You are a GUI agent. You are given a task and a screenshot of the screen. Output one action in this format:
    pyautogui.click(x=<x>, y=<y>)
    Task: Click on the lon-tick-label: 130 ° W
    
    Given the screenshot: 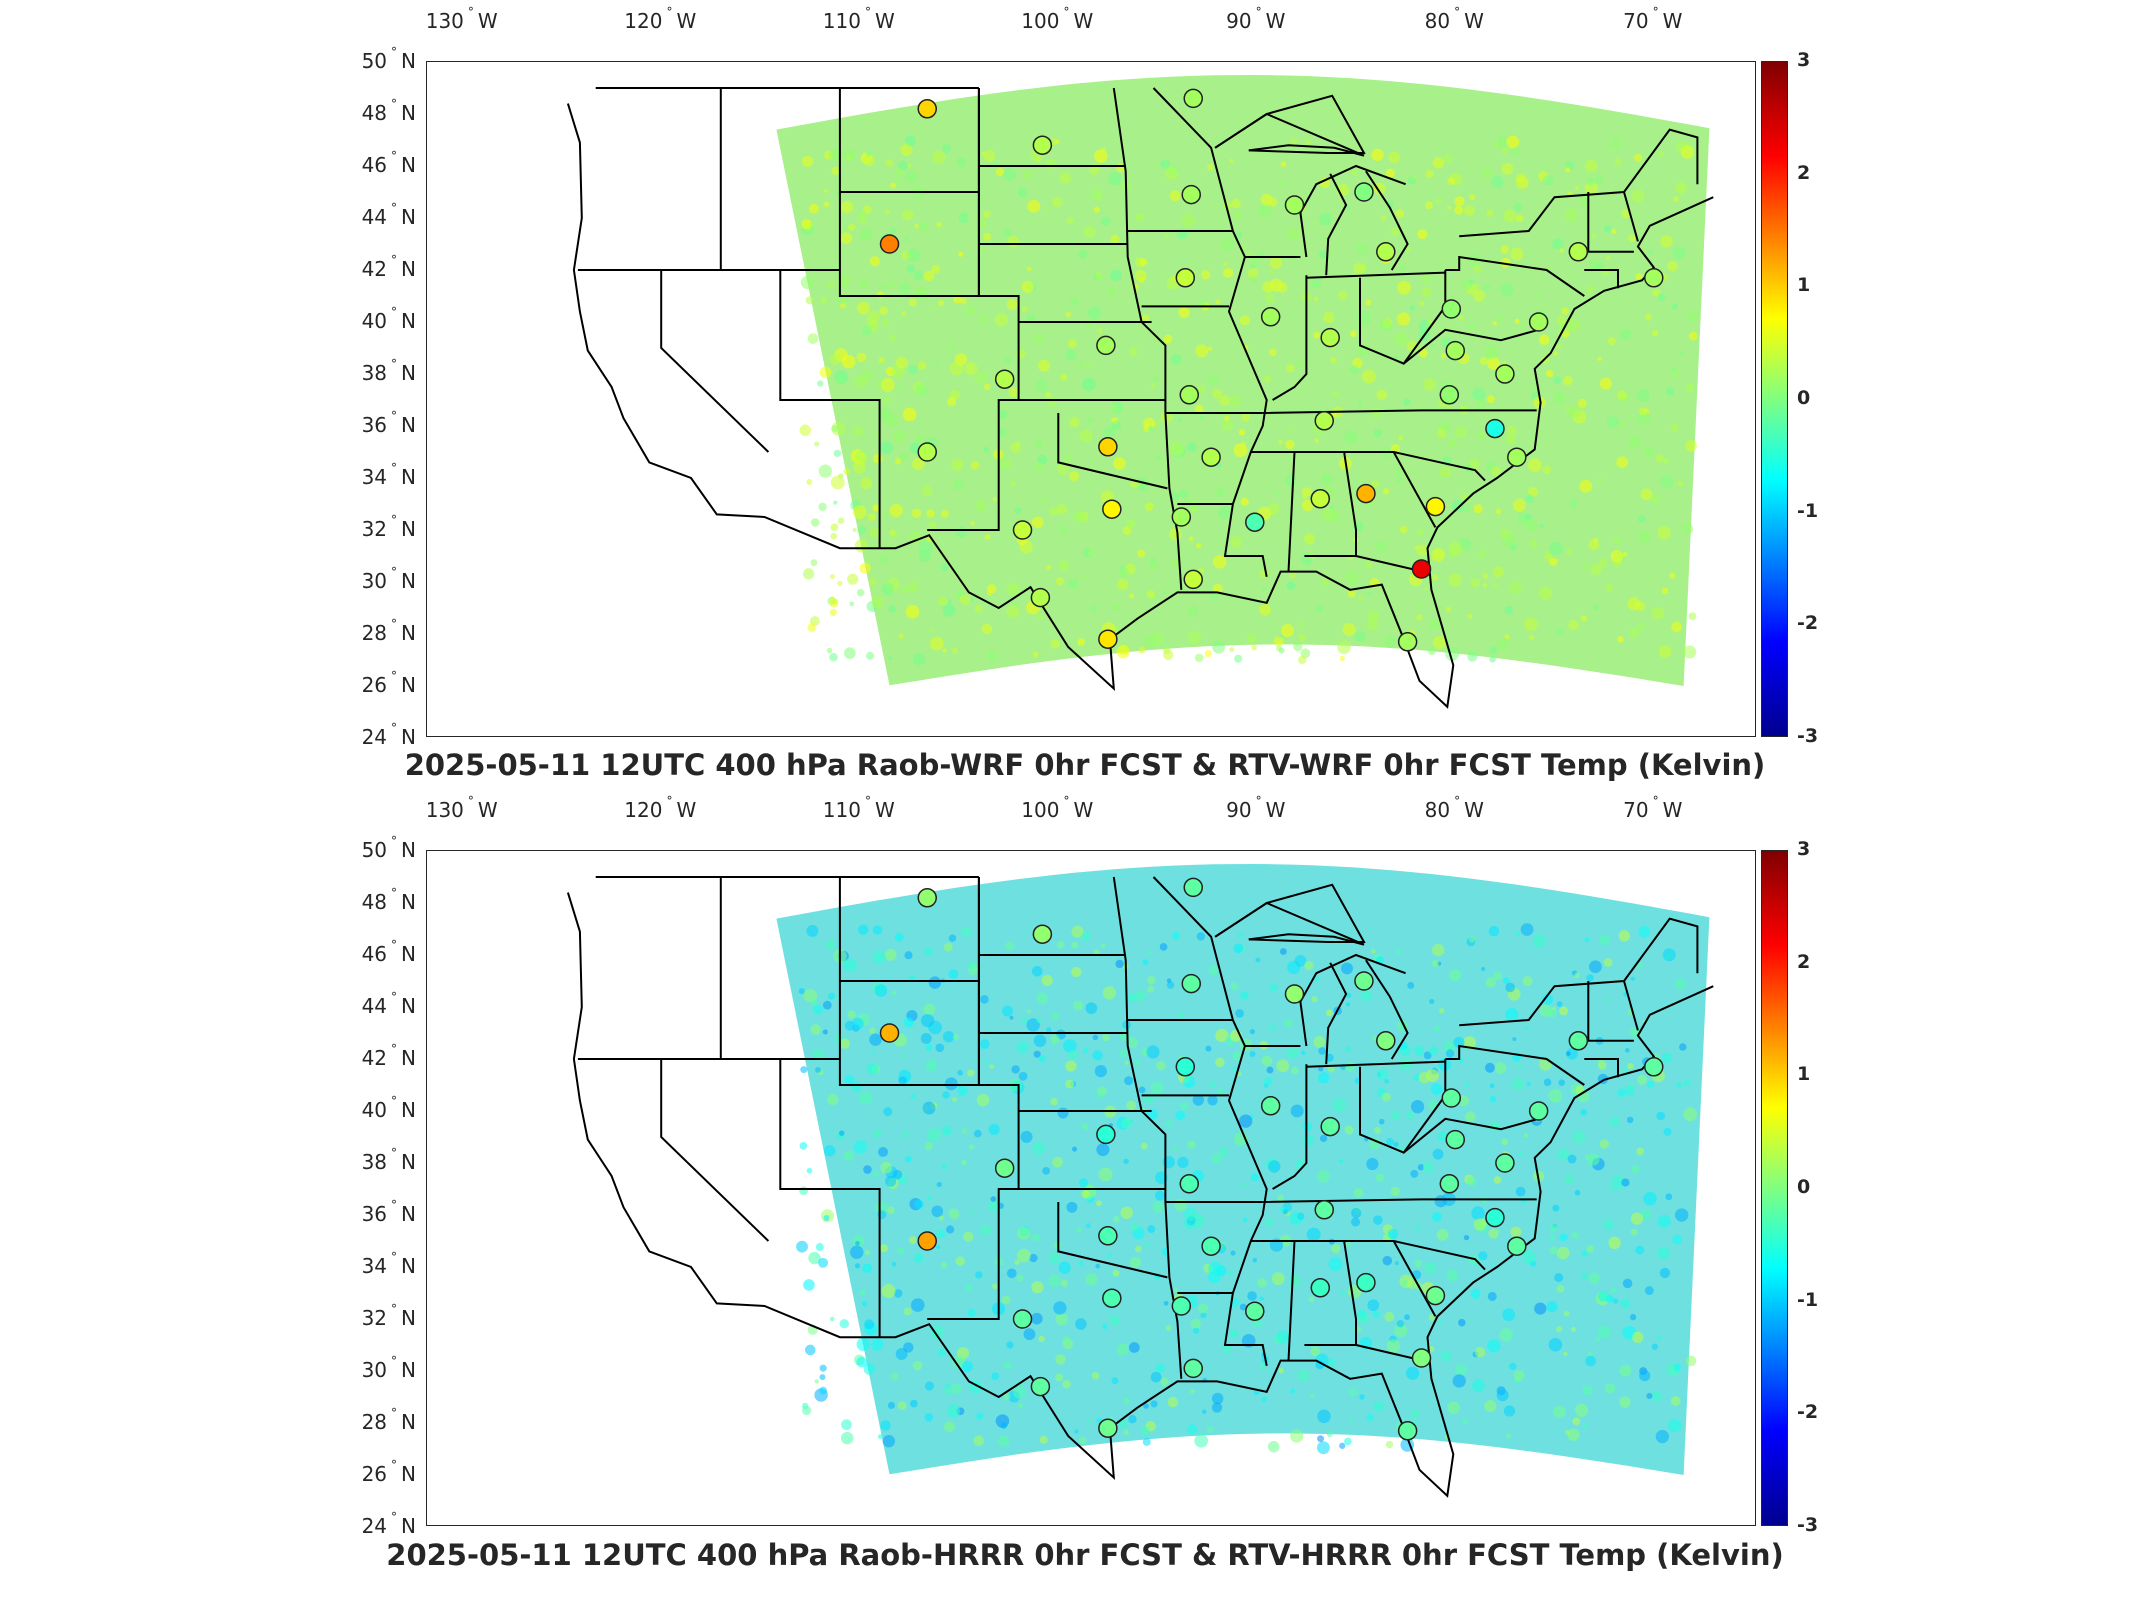 What is the action you would take?
    pyautogui.click(x=461, y=19)
    